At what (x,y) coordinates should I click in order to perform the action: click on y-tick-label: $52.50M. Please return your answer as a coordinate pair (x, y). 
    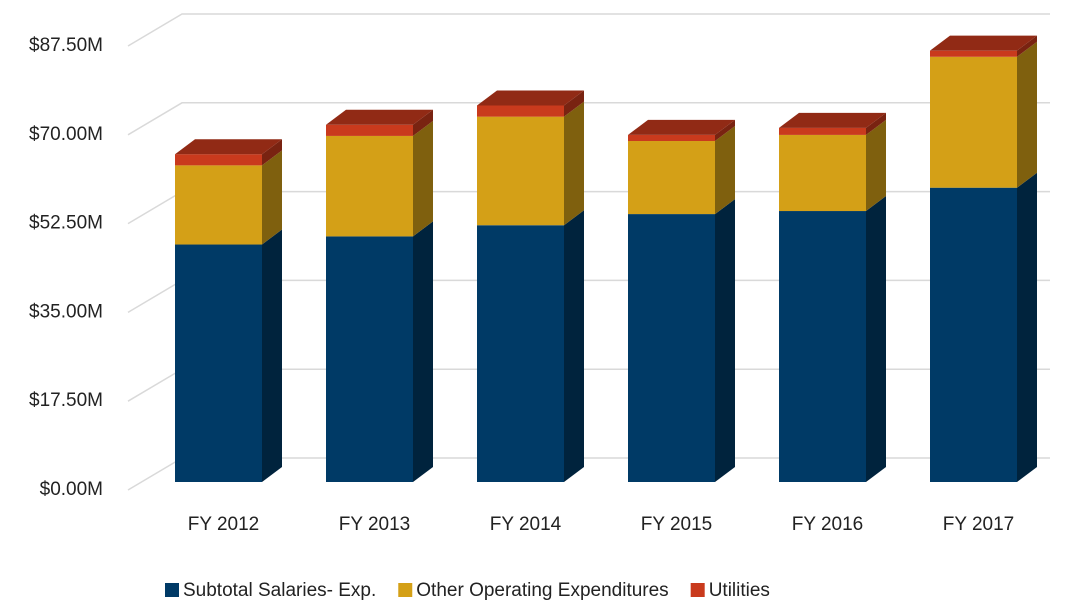
    Looking at the image, I should click on (66, 223).